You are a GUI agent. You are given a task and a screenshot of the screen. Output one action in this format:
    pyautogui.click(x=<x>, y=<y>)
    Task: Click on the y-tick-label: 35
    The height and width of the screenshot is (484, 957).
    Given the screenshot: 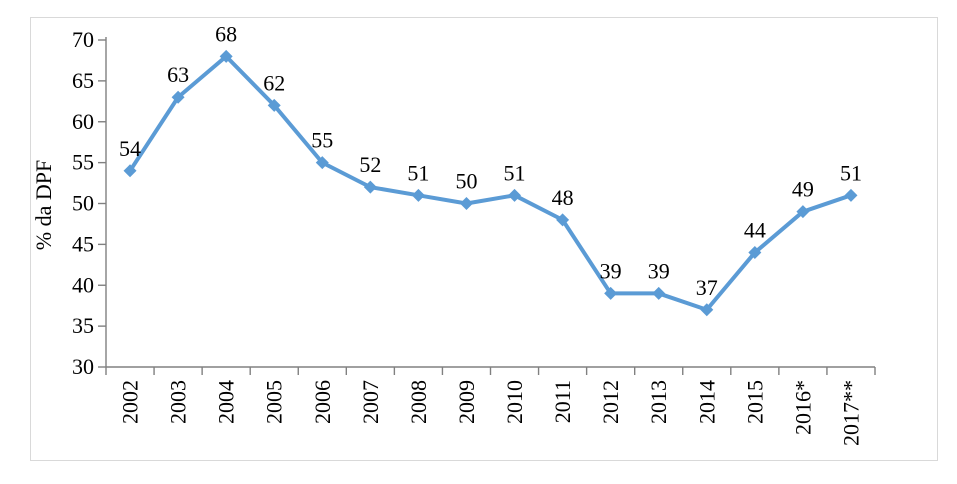 What is the action you would take?
    pyautogui.click(x=83, y=325)
    